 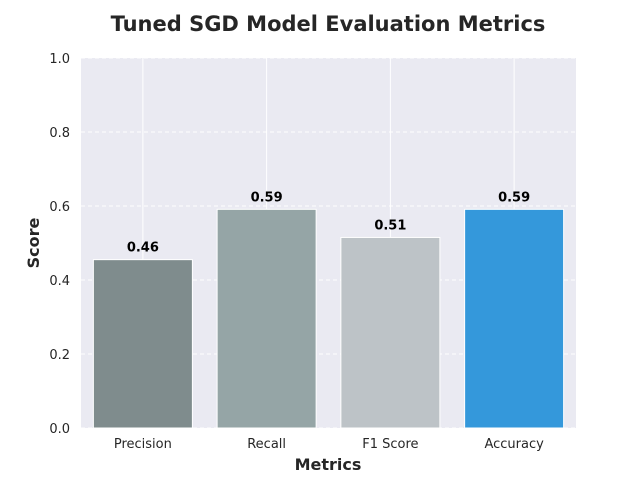 I want to click on x-tick-label: Recall, so click(x=266, y=444).